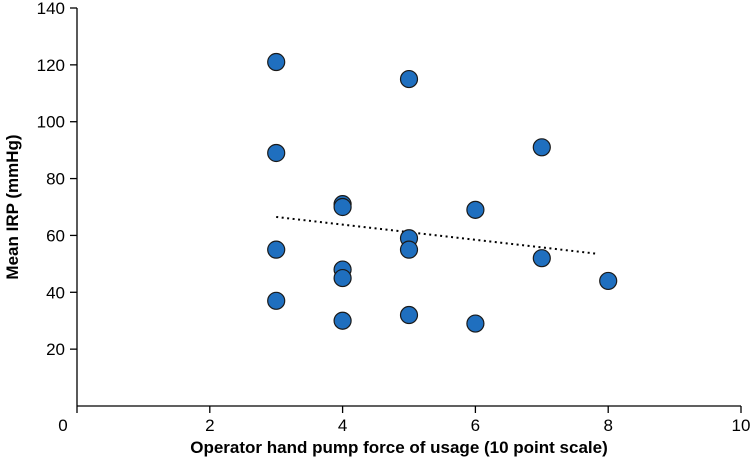 The height and width of the screenshot is (460, 753). I want to click on y-tick-label: 140, so click(51, 9).